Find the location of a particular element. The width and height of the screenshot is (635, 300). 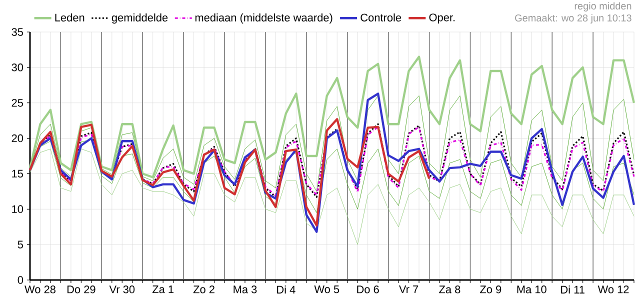

x-tick-label: Wo 5 is located at coordinates (327, 290).